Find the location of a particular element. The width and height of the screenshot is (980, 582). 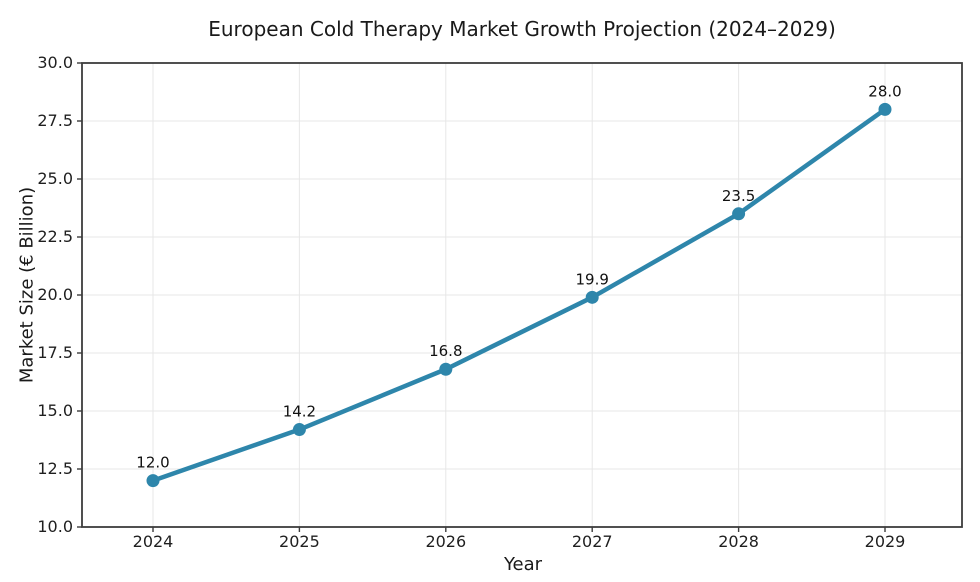

x-tick-label: 2024 is located at coordinates (153, 541).